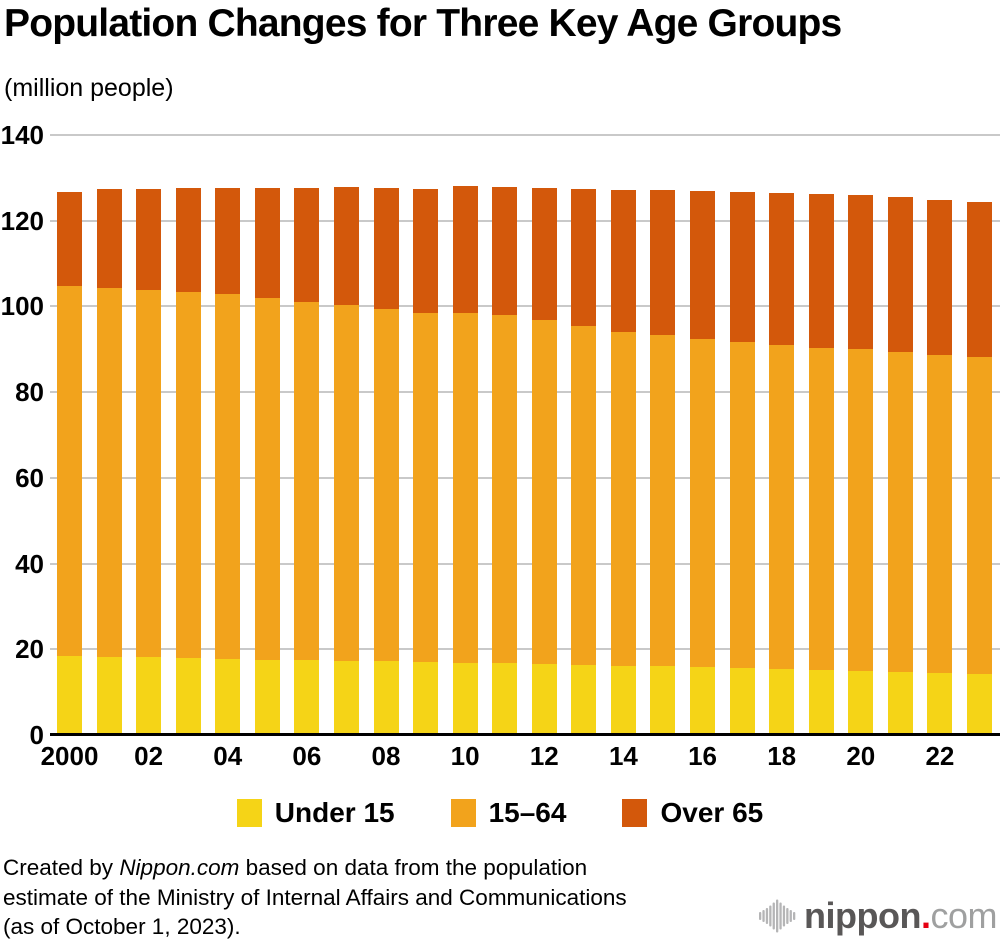  I want to click on bar-2000, so click(69, 435).